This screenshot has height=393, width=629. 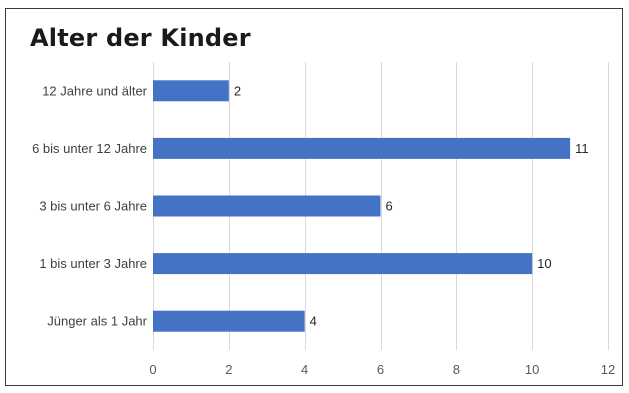 I want to click on x-tick-label: 8, so click(x=456, y=369).